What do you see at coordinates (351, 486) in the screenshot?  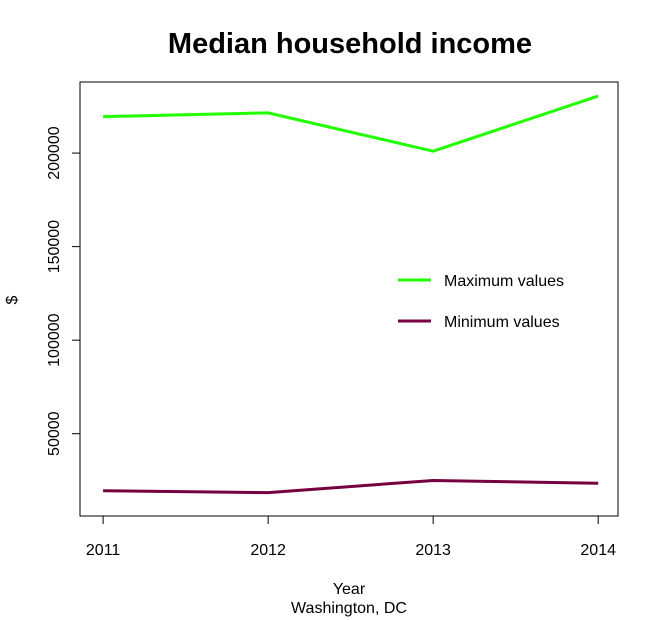 I see `series-line-minimum` at bounding box center [351, 486].